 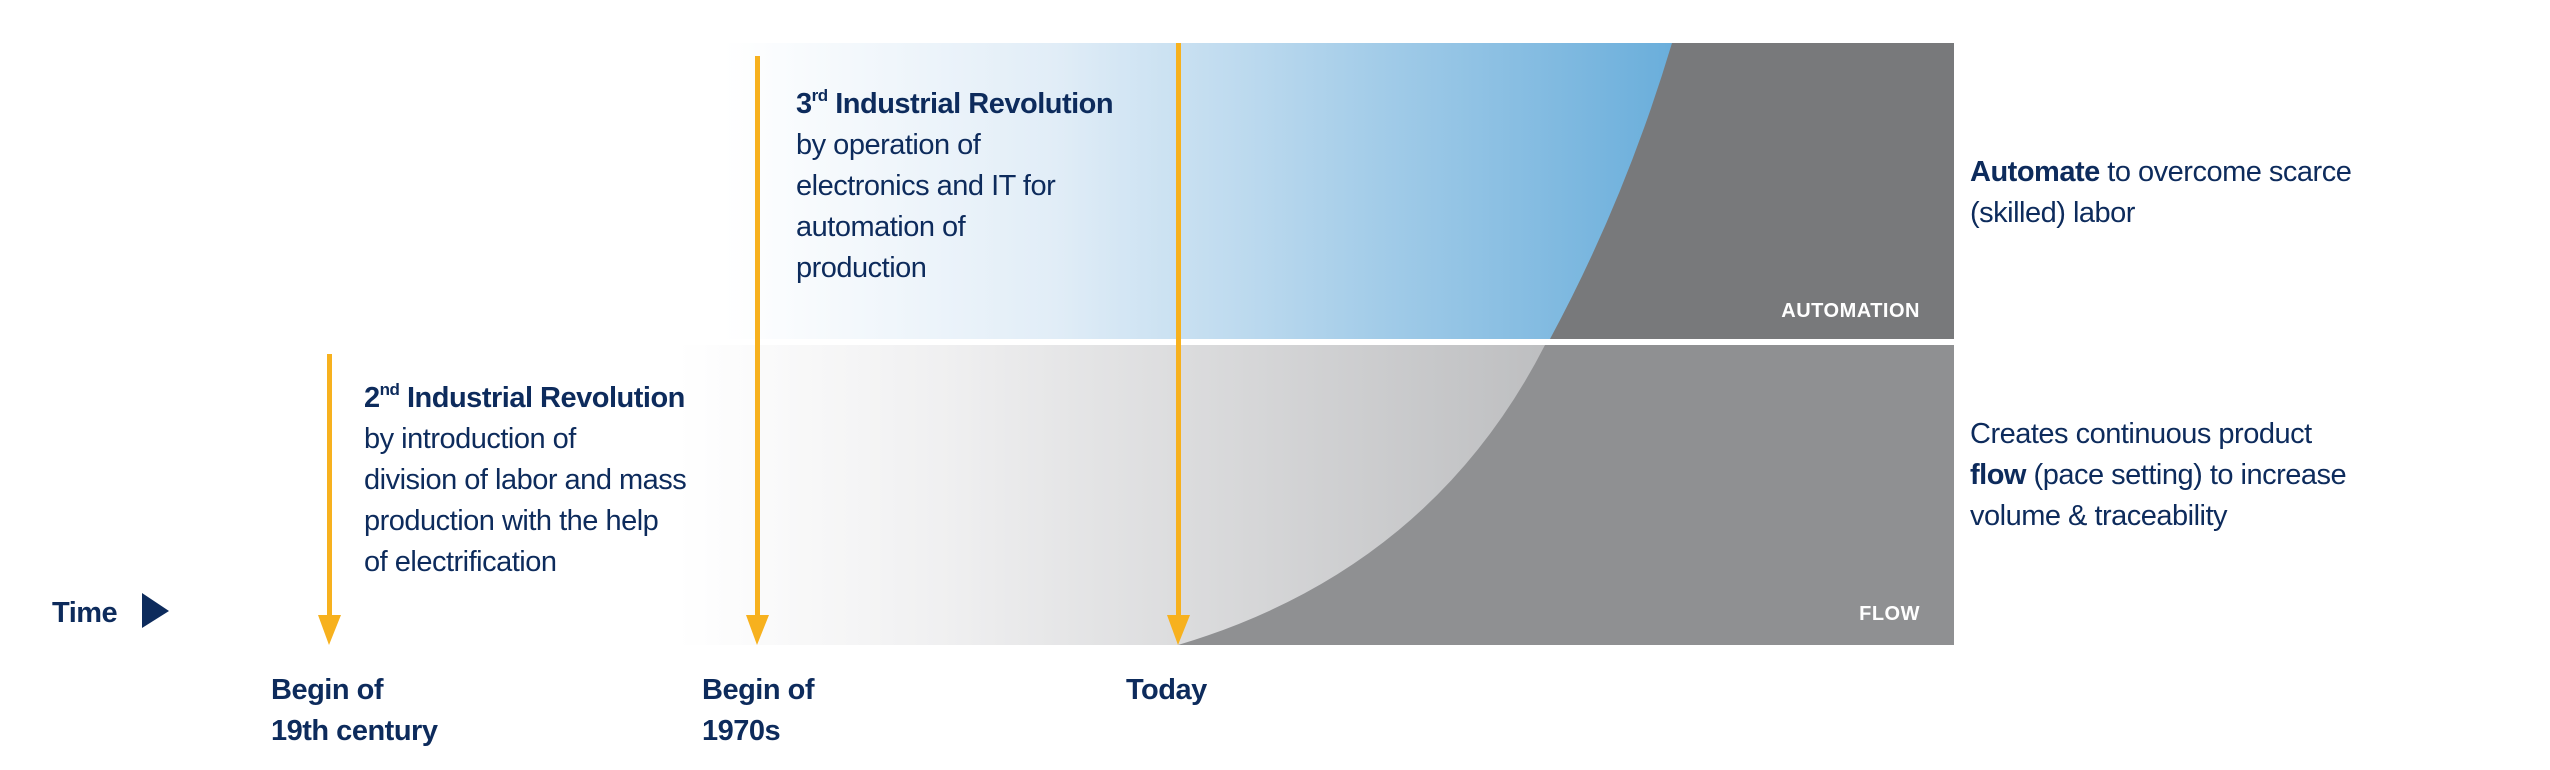 I want to click on milestone-line: Today, so click(x=1166, y=690).